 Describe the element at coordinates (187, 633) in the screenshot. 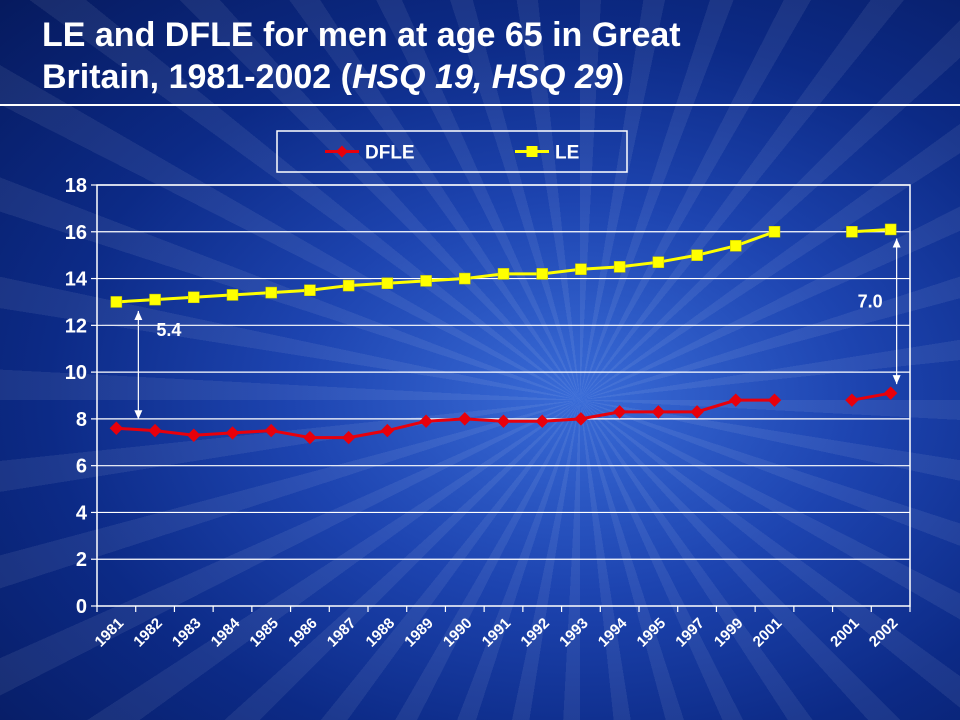

I see `x-tick-label: 1983` at that location.